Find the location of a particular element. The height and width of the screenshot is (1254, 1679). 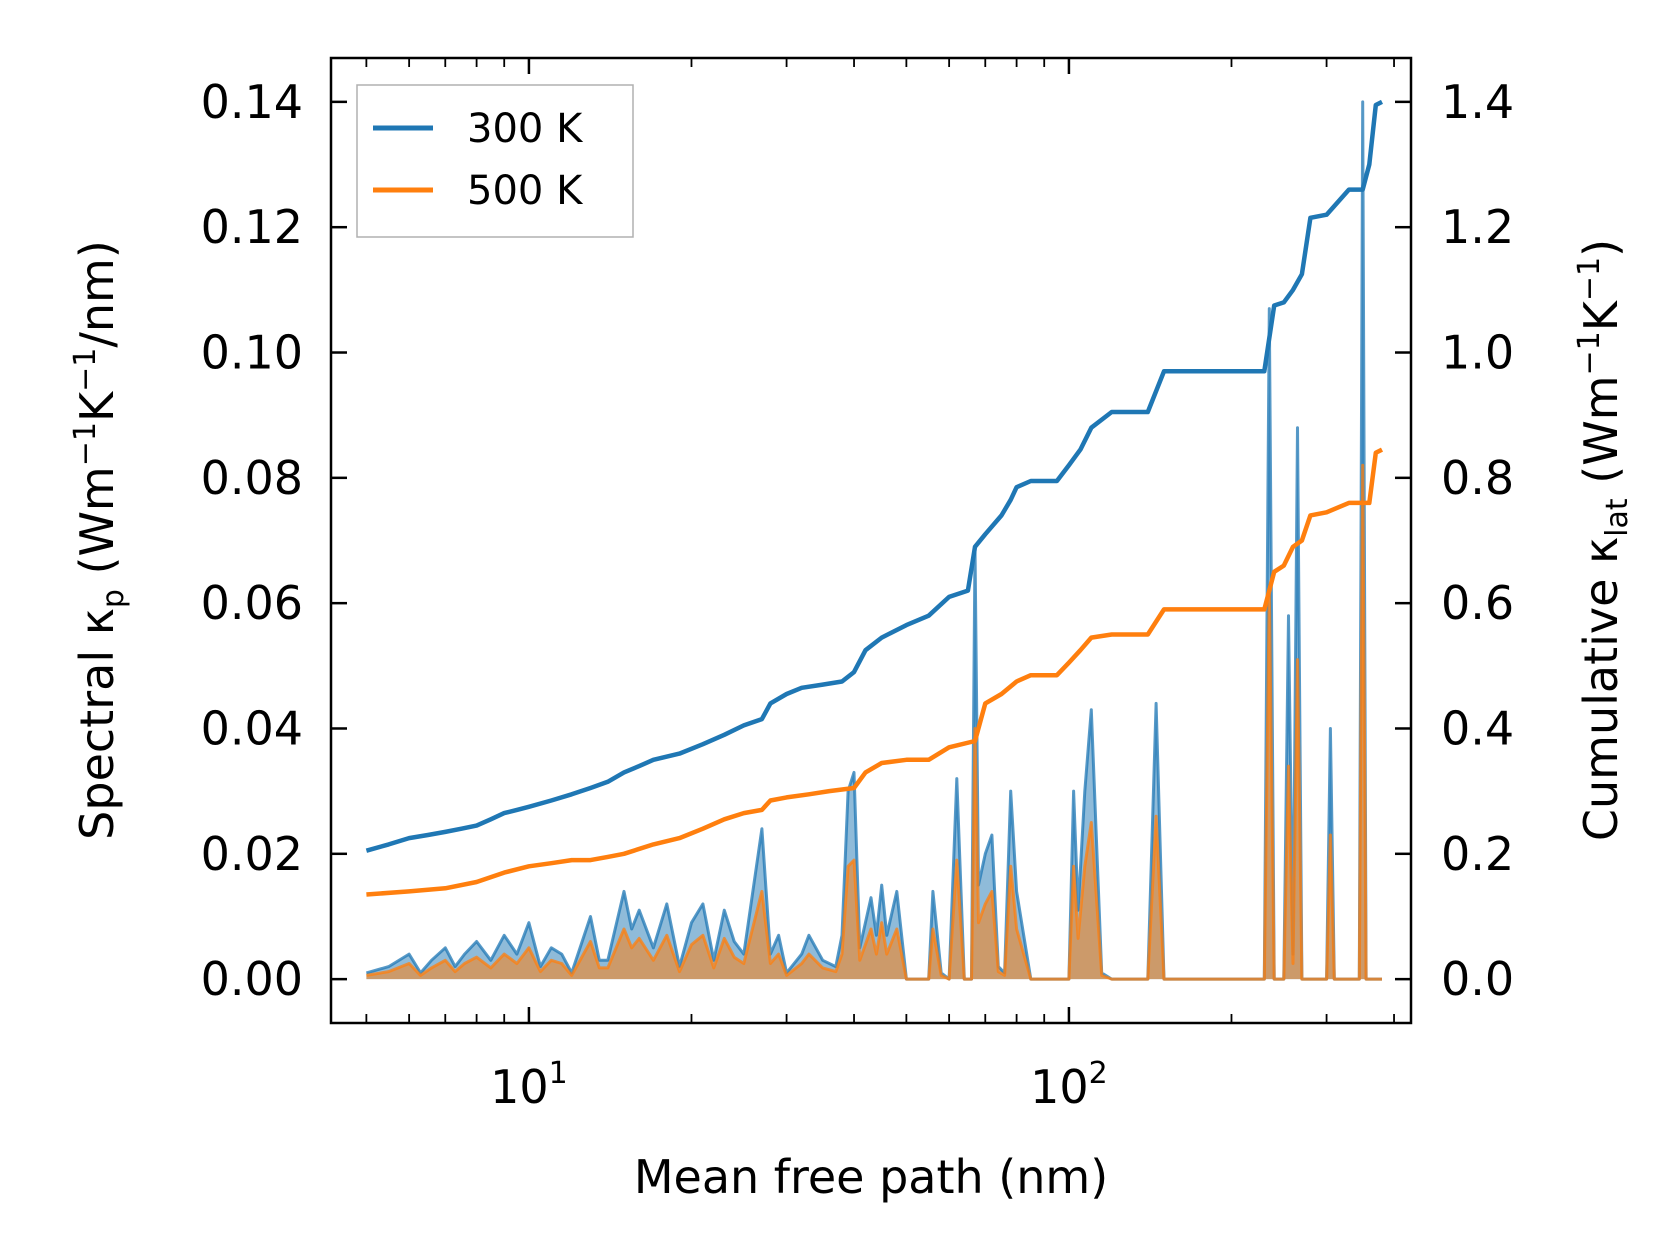

left-y-tick-label: 0.04 is located at coordinates (252, 728).